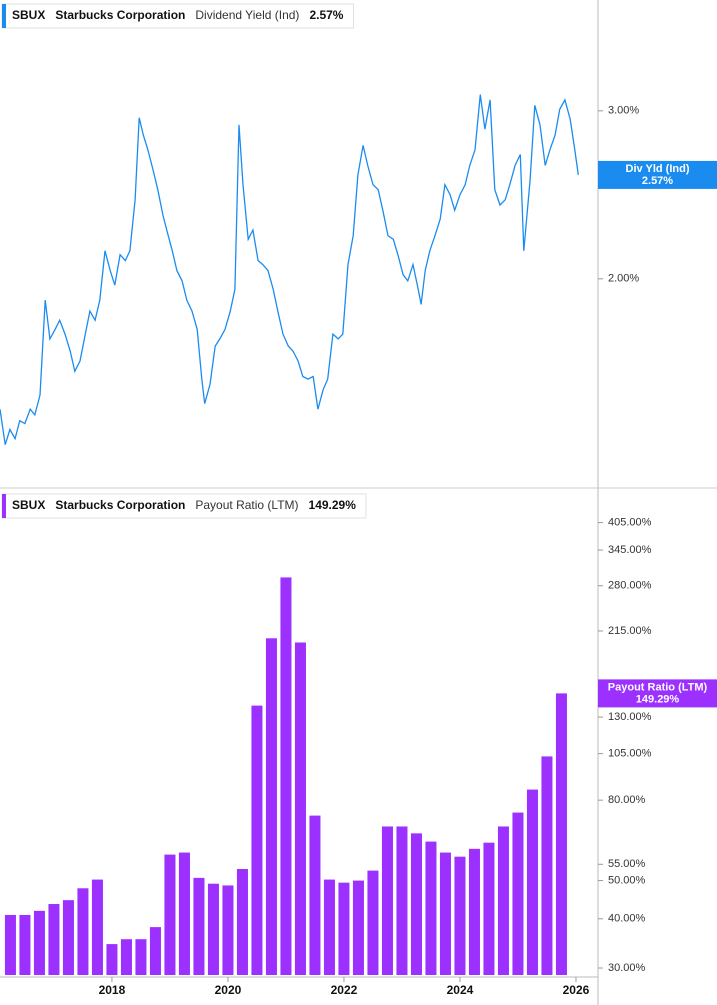 The image size is (717, 1005). Describe the element at coordinates (623, 111) in the screenshot. I see `y-tick-label: 3.00%` at that location.